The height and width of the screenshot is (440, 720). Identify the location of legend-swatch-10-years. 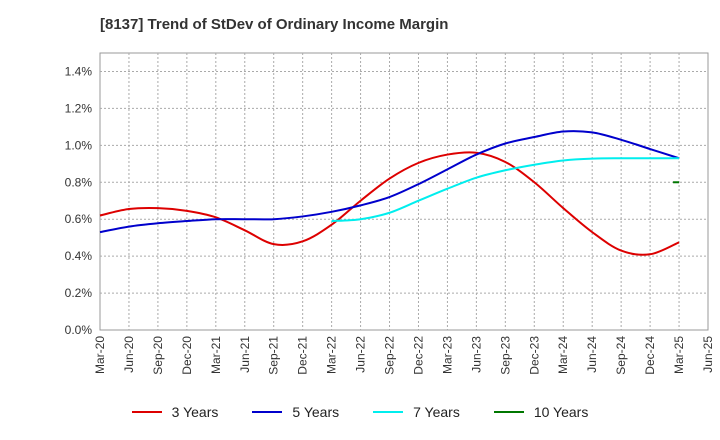
(508, 412).